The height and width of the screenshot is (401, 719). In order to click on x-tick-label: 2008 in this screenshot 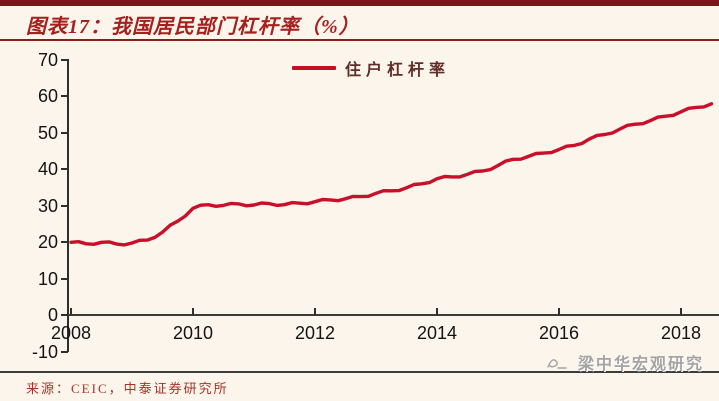, I will do `click(71, 333)`.